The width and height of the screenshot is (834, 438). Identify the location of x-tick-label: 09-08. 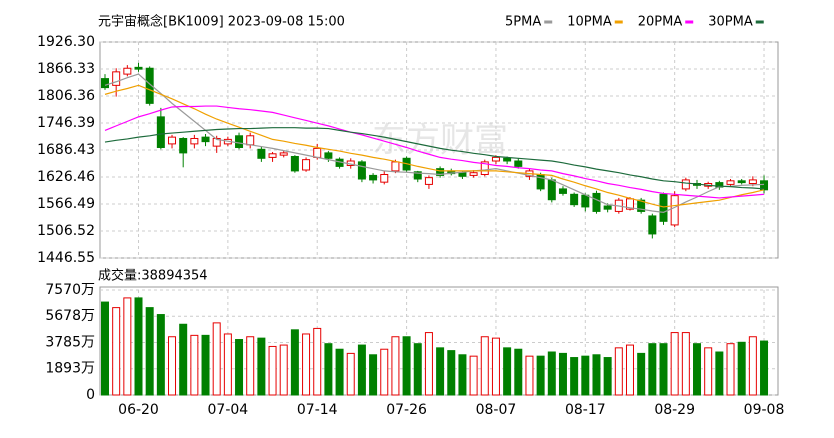
(764, 410).